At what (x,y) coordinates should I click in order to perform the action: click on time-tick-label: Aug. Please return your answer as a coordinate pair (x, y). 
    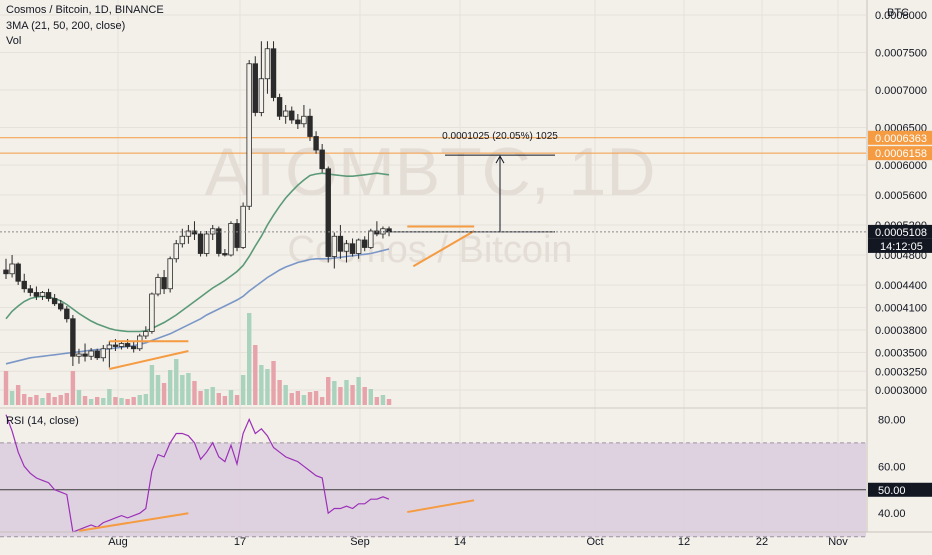
    Looking at the image, I should click on (118, 542).